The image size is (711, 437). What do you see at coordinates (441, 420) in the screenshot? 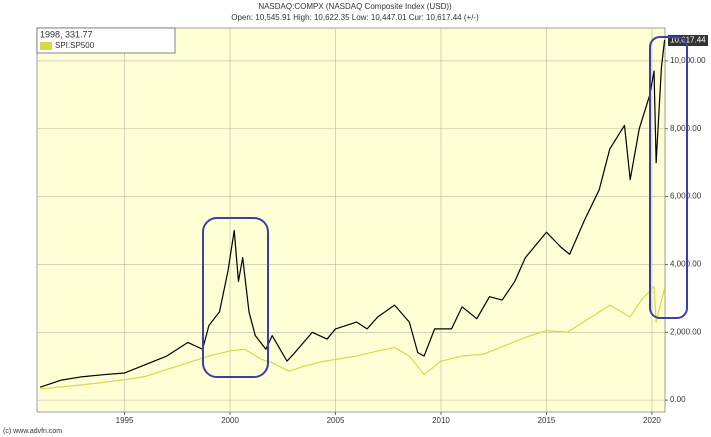
I see `x-tick-label: 2010` at bounding box center [441, 420].